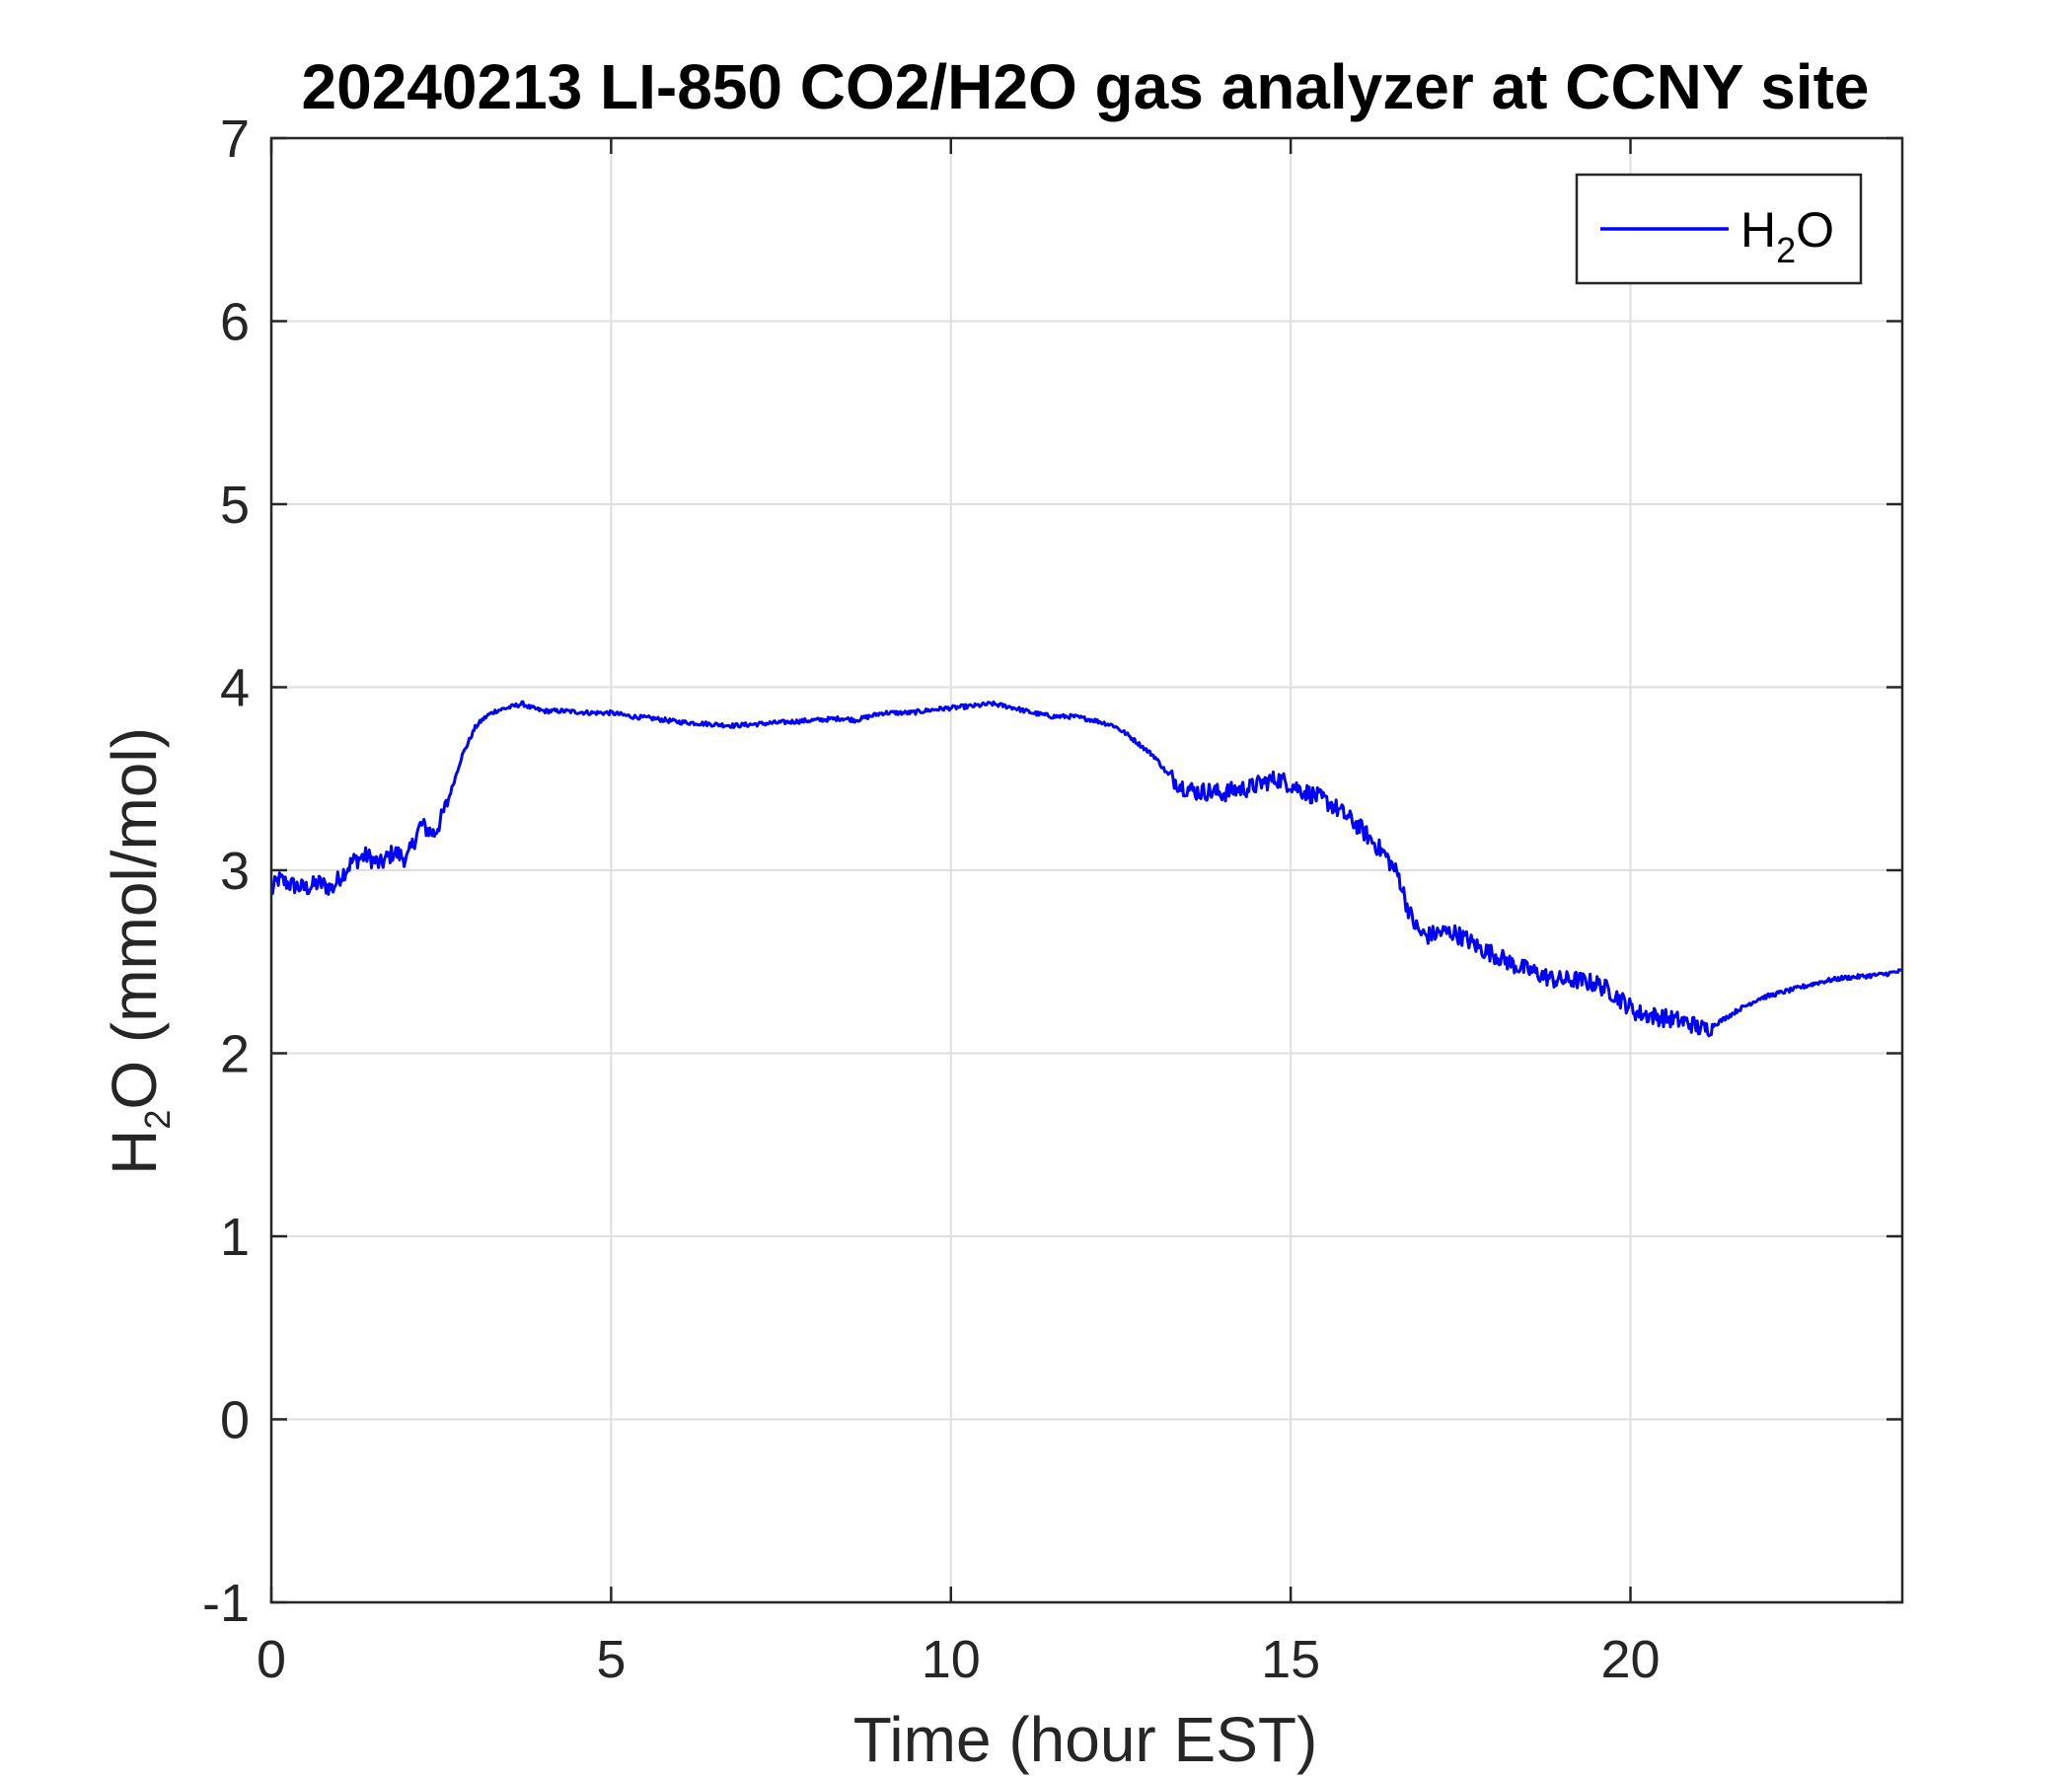 This screenshot has width=2072, height=1776. I want to click on legend-label-rest: O, so click(1815, 230).